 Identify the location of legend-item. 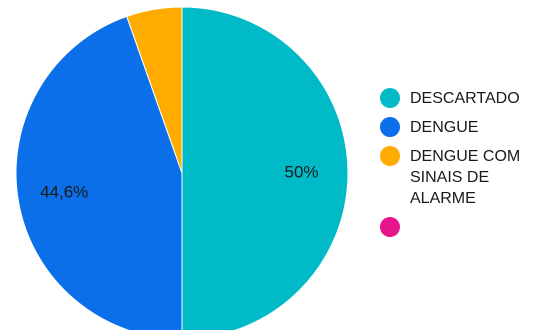
(462, 227).